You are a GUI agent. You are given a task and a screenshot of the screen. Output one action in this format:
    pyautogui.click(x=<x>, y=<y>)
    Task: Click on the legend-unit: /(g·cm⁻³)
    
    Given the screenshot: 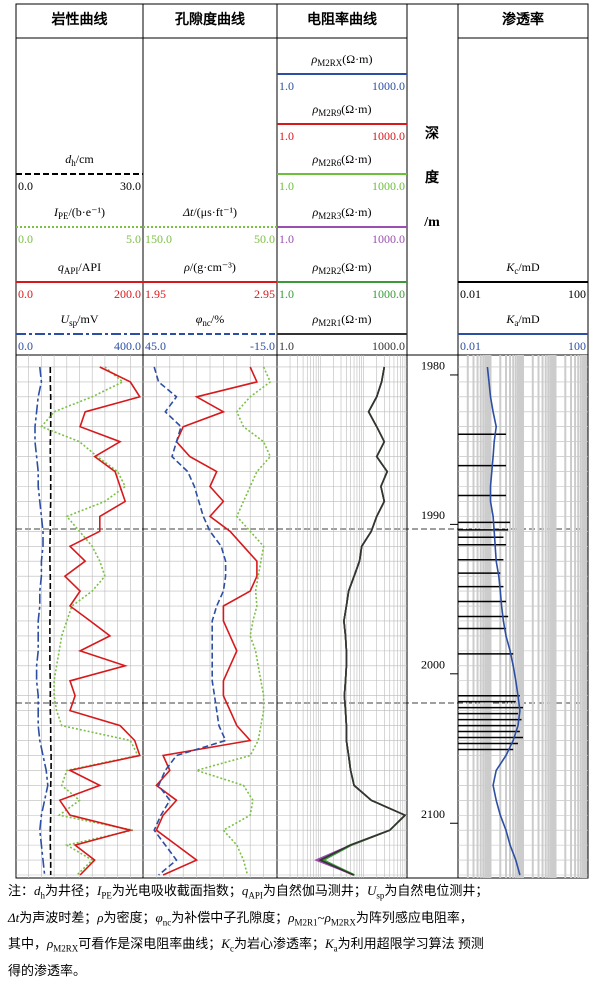 What is the action you would take?
    pyautogui.click(x=213, y=267)
    